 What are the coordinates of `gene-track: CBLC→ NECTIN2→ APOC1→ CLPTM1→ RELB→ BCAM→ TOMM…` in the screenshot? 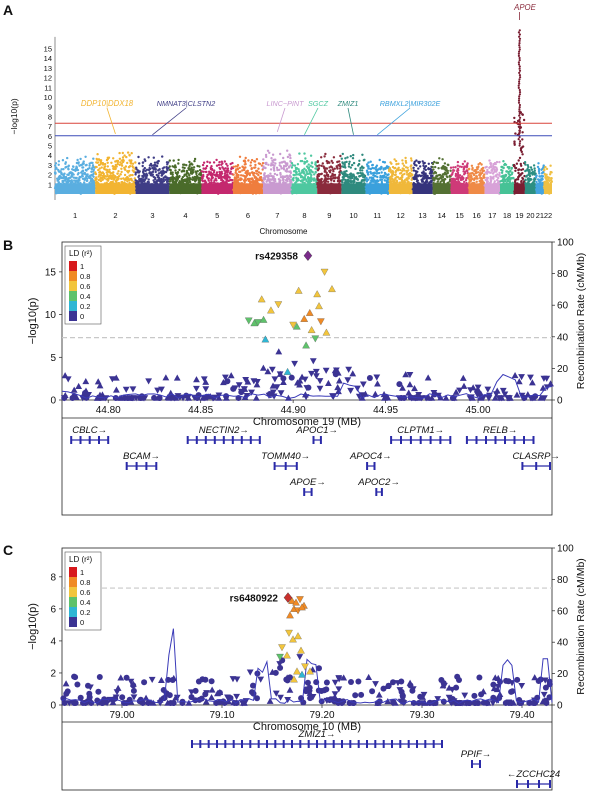 It's located at (311, 456).